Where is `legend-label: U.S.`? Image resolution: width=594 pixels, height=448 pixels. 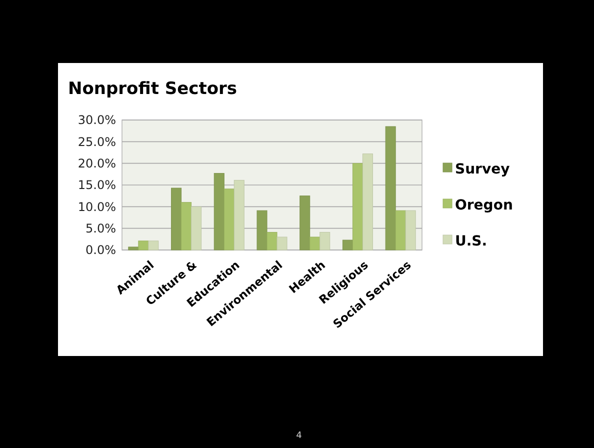 legend-label: U.S. is located at coordinates (471, 242).